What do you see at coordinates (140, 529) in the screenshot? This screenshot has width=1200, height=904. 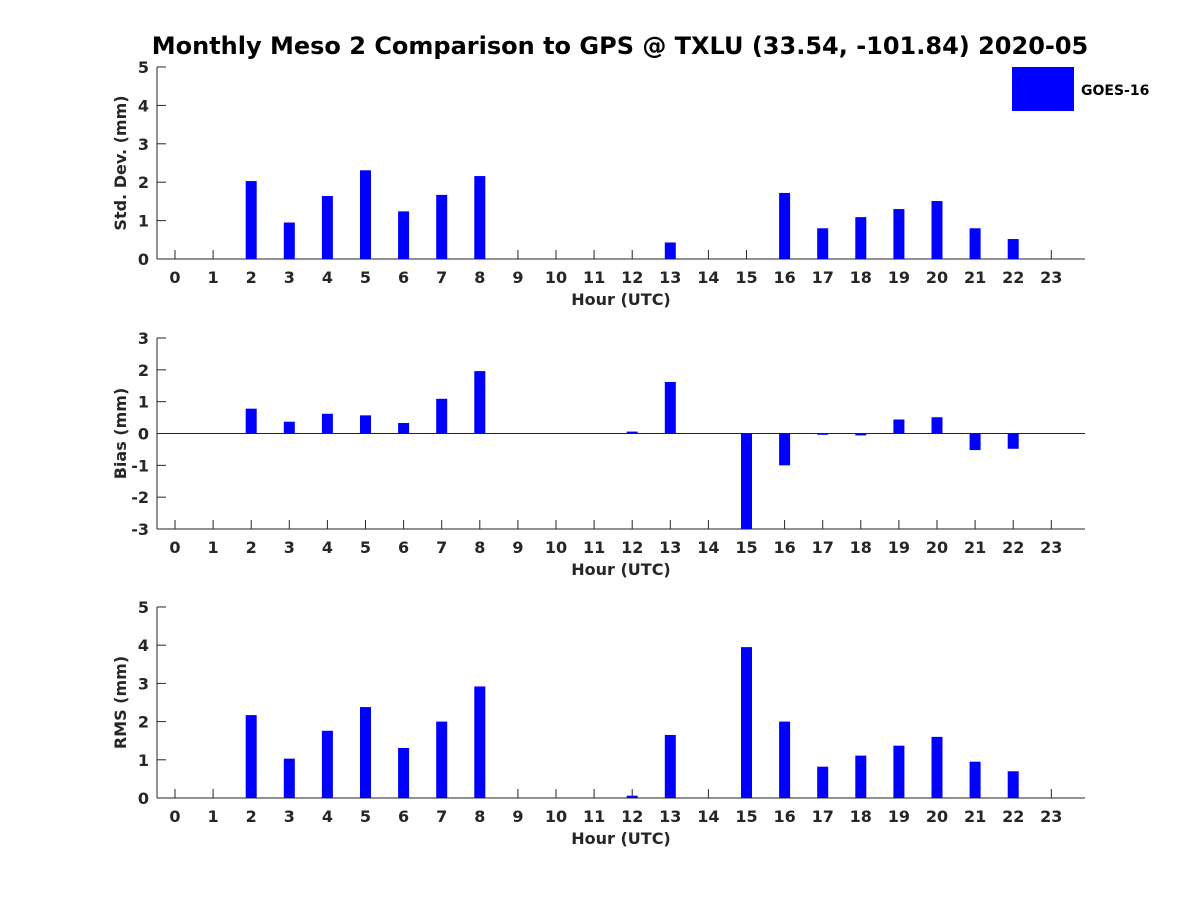 I see `y-tick-label: -3` at bounding box center [140, 529].